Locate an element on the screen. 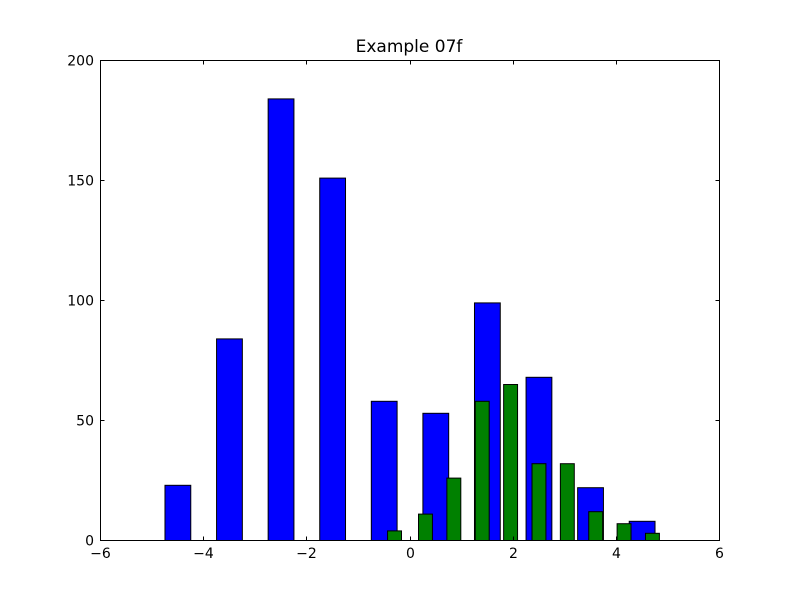 The width and height of the screenshot is (800, 600). y-tick-label: 200 is located at coordinates (80, 62).